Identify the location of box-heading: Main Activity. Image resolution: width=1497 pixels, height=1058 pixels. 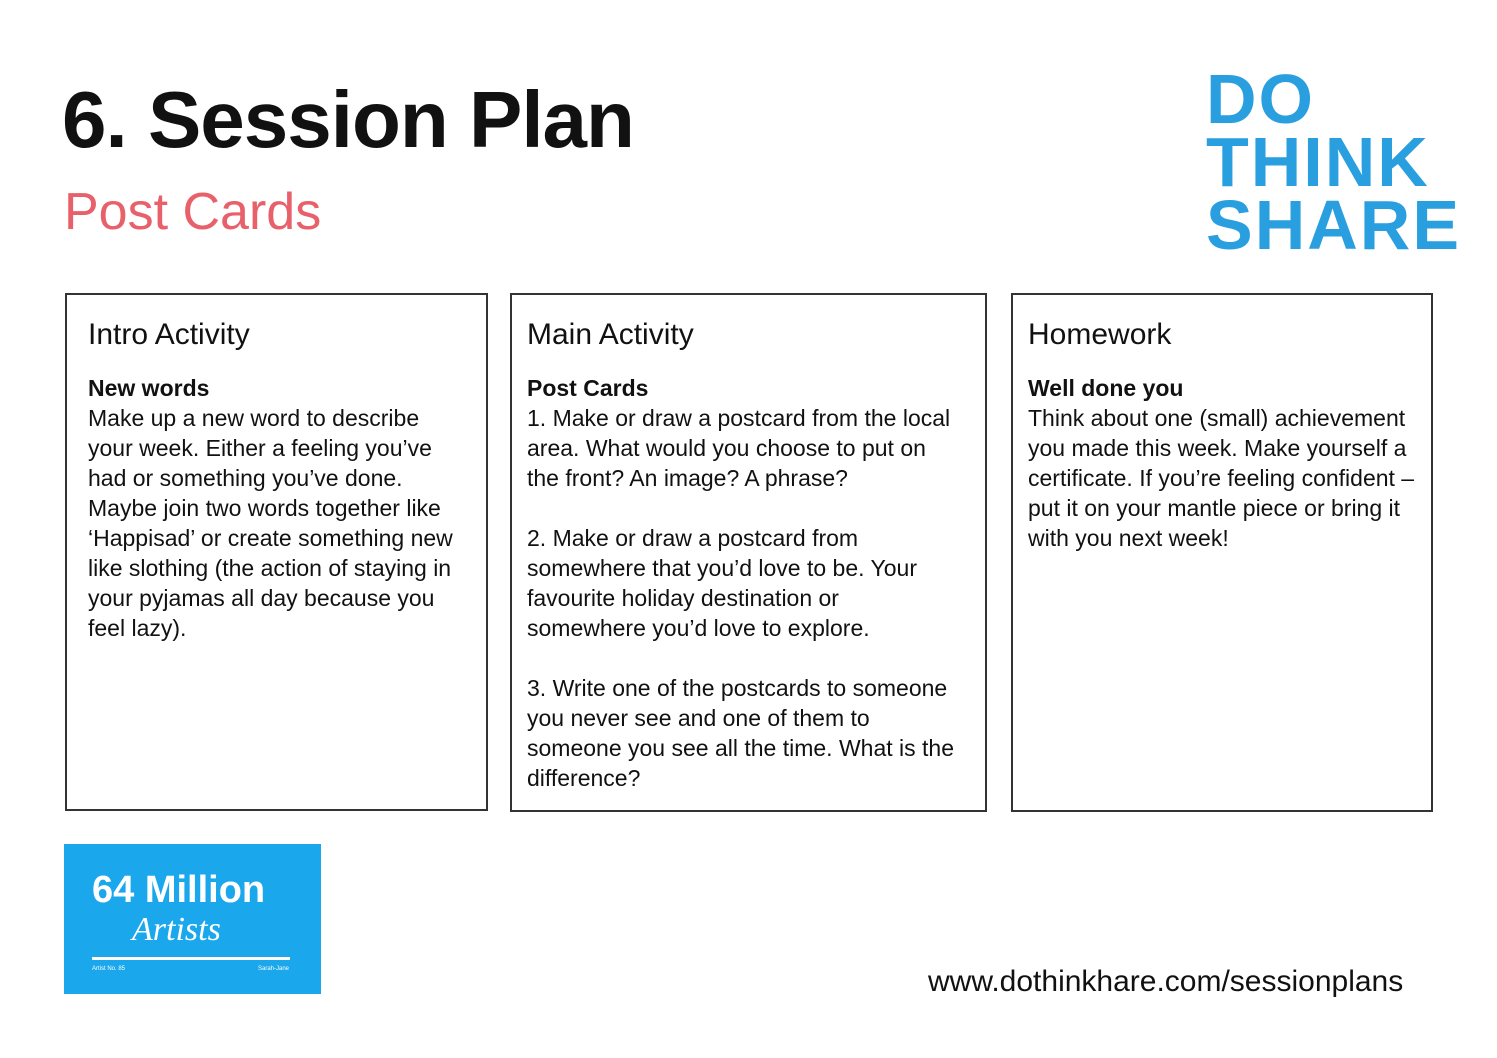
(610, 334).